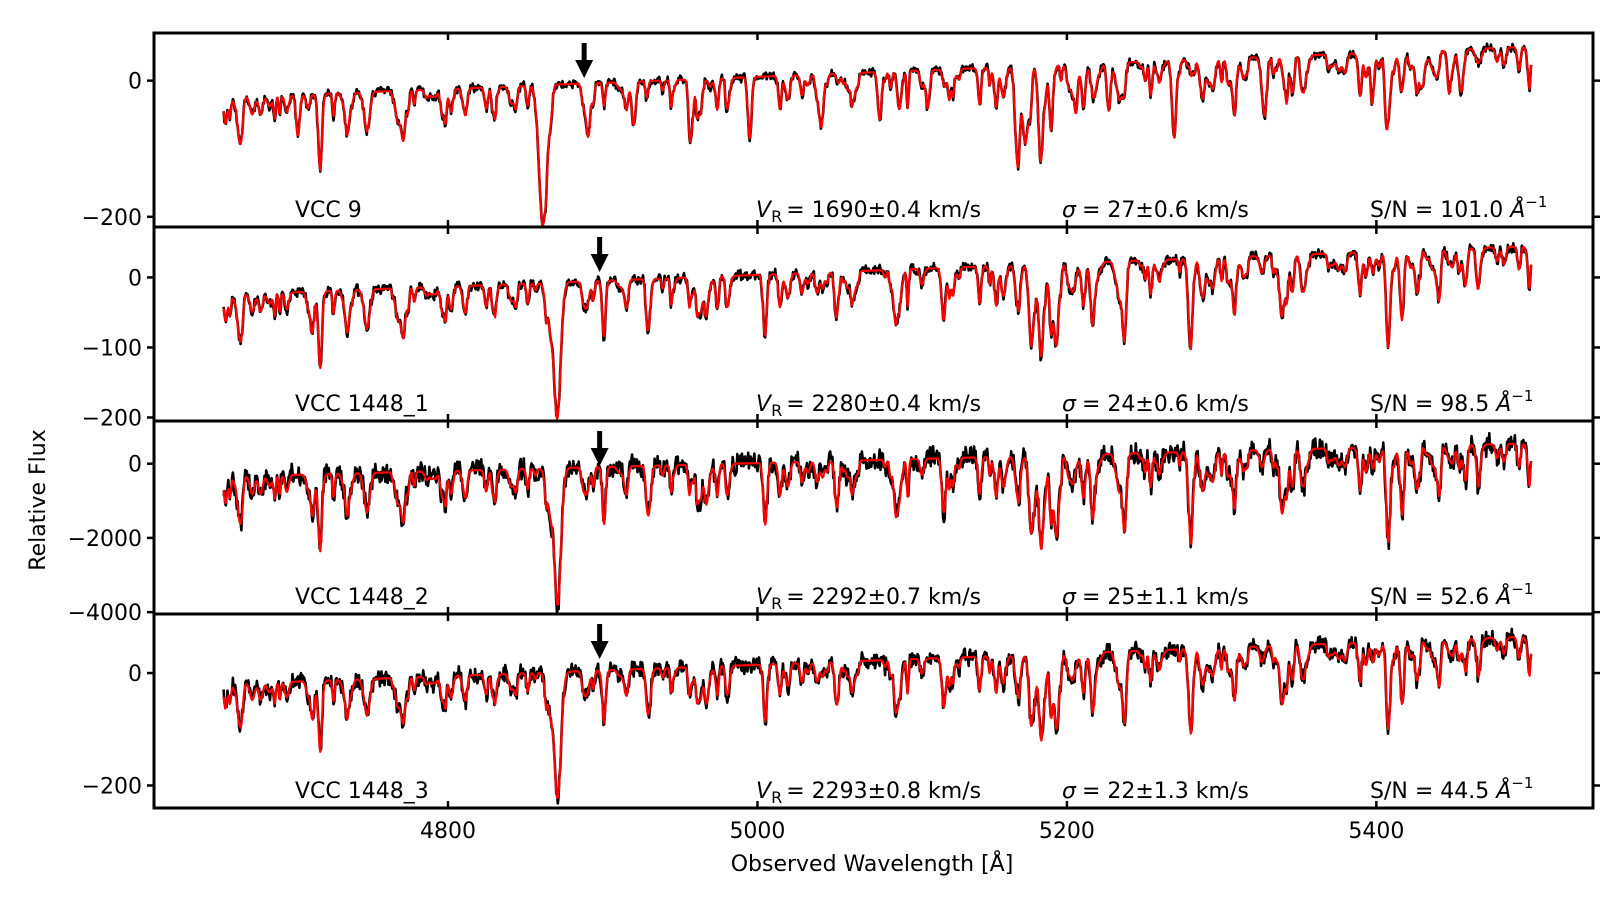 The height and width of the screenshot is (900, 1620). What do you see at coordinates (1458, 208) in the screenshot?
I see `signal-to-noise-label: S/N = 101.0 Å−1` at bounding box center [1458, 208].